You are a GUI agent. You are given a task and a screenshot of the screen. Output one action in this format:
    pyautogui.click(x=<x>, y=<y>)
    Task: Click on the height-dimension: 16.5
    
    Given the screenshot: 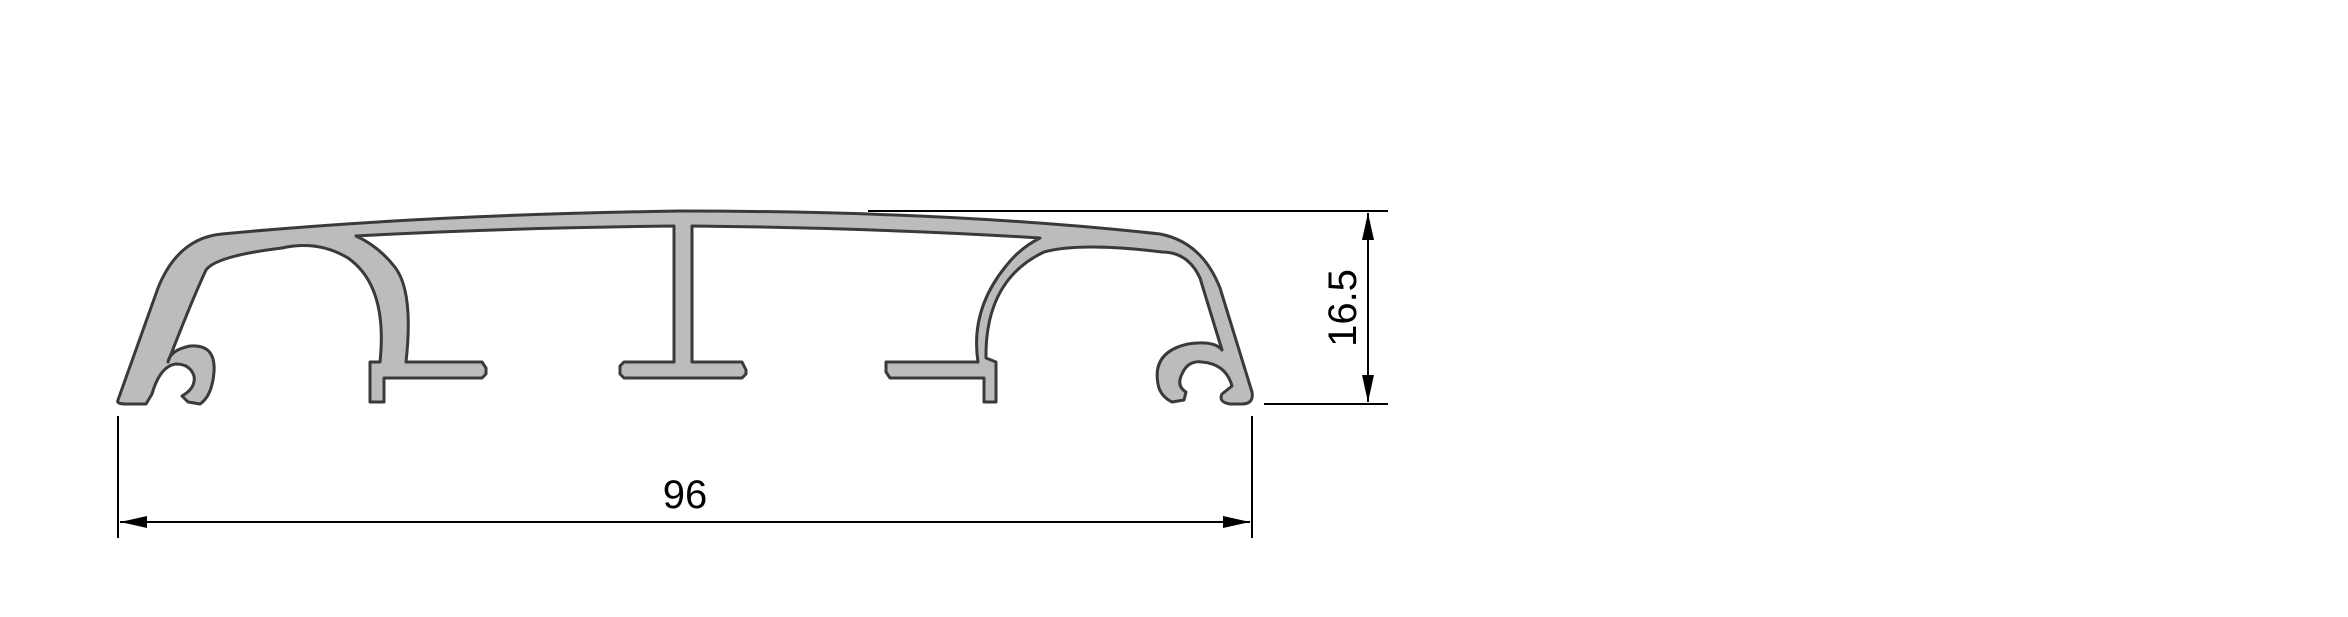 What is the action you would take?
    pyautogui.click(x=1128, y=307)
    